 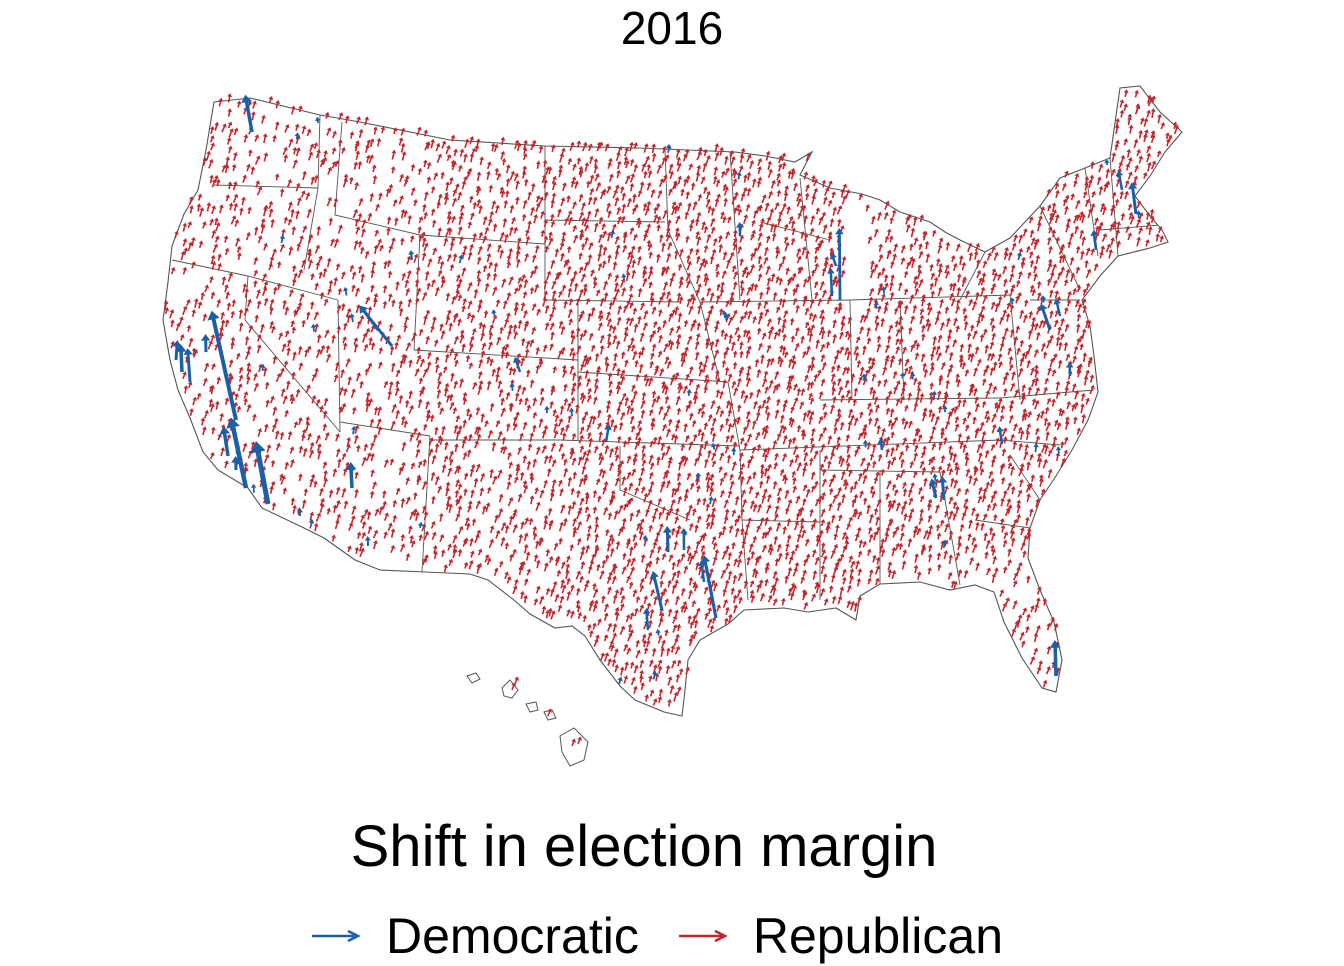 I want to click on democratic-arrow-icon, so click(x=336, y=936).